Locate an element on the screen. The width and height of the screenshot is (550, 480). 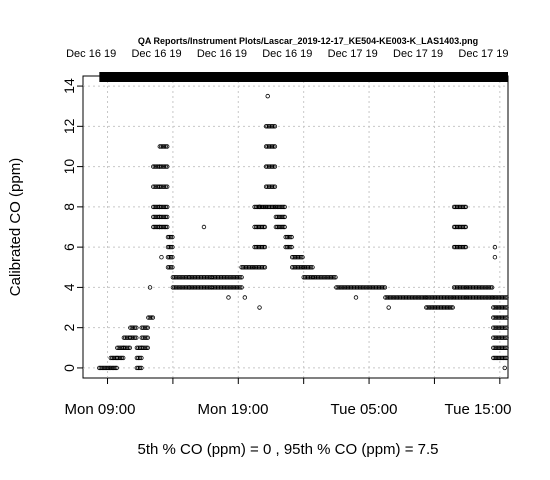
x-tick-label: Mon 09:00 is located at coordinates (100, 409).